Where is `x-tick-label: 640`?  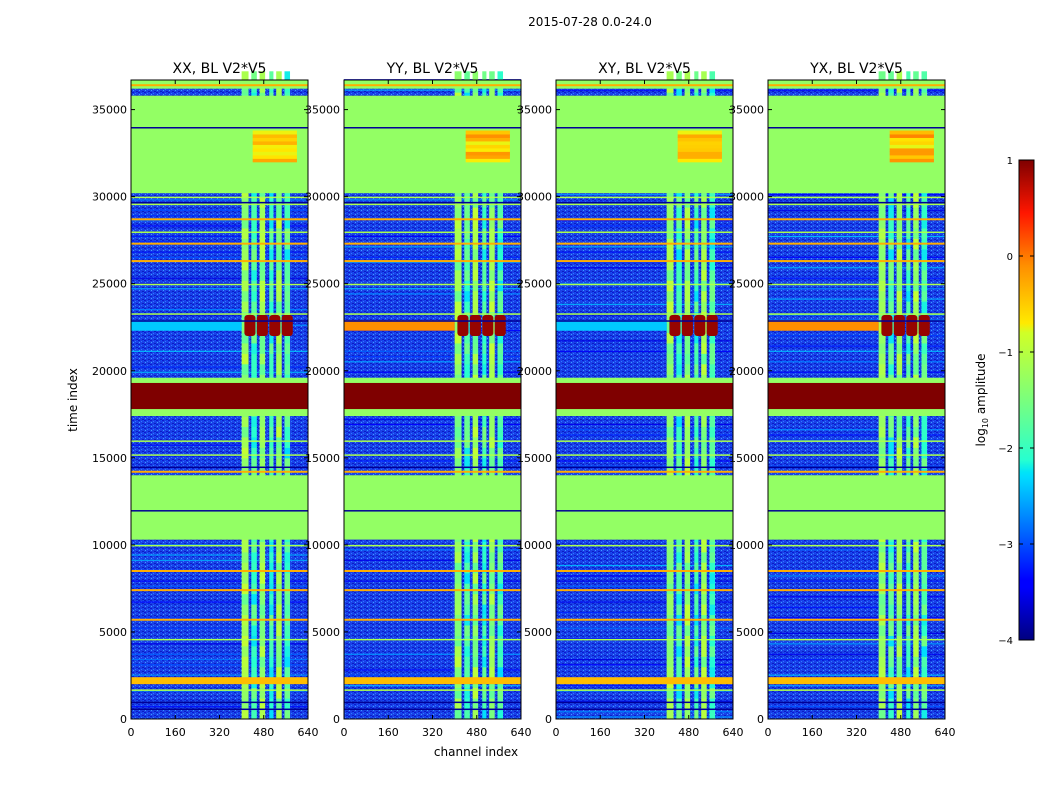 x-tick-label: 640 is located at coordinates (308, 732).